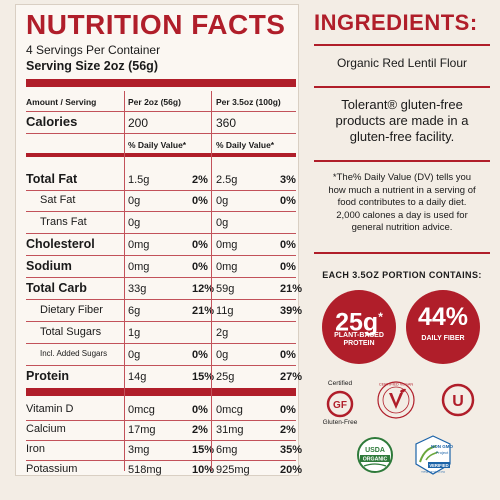  What do you see at coordinates (291, 470) in the screenshot?
I see `row-dv-2: 20%` at bounding box center [291, 470].